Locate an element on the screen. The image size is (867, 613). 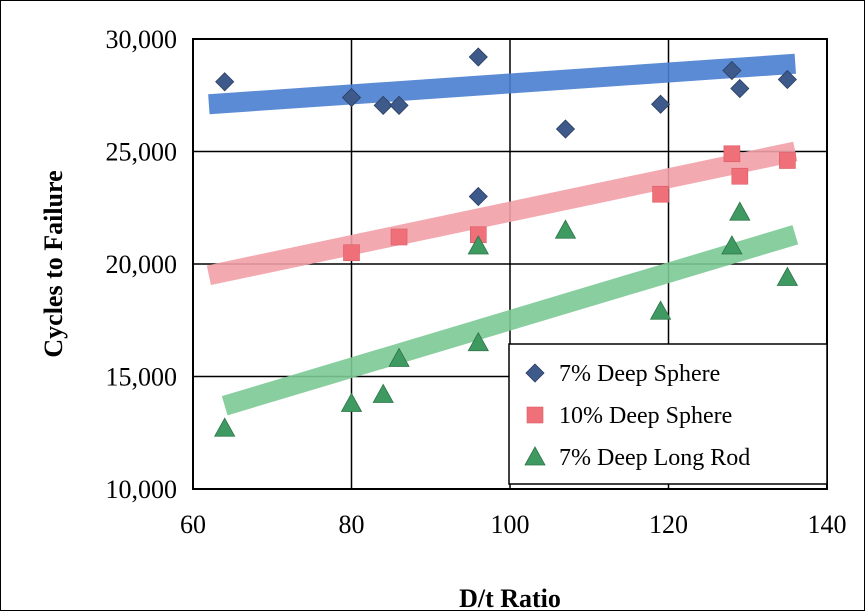
legend-label-3: 7% Deep Long Rod is located at coordinates (654, 458).